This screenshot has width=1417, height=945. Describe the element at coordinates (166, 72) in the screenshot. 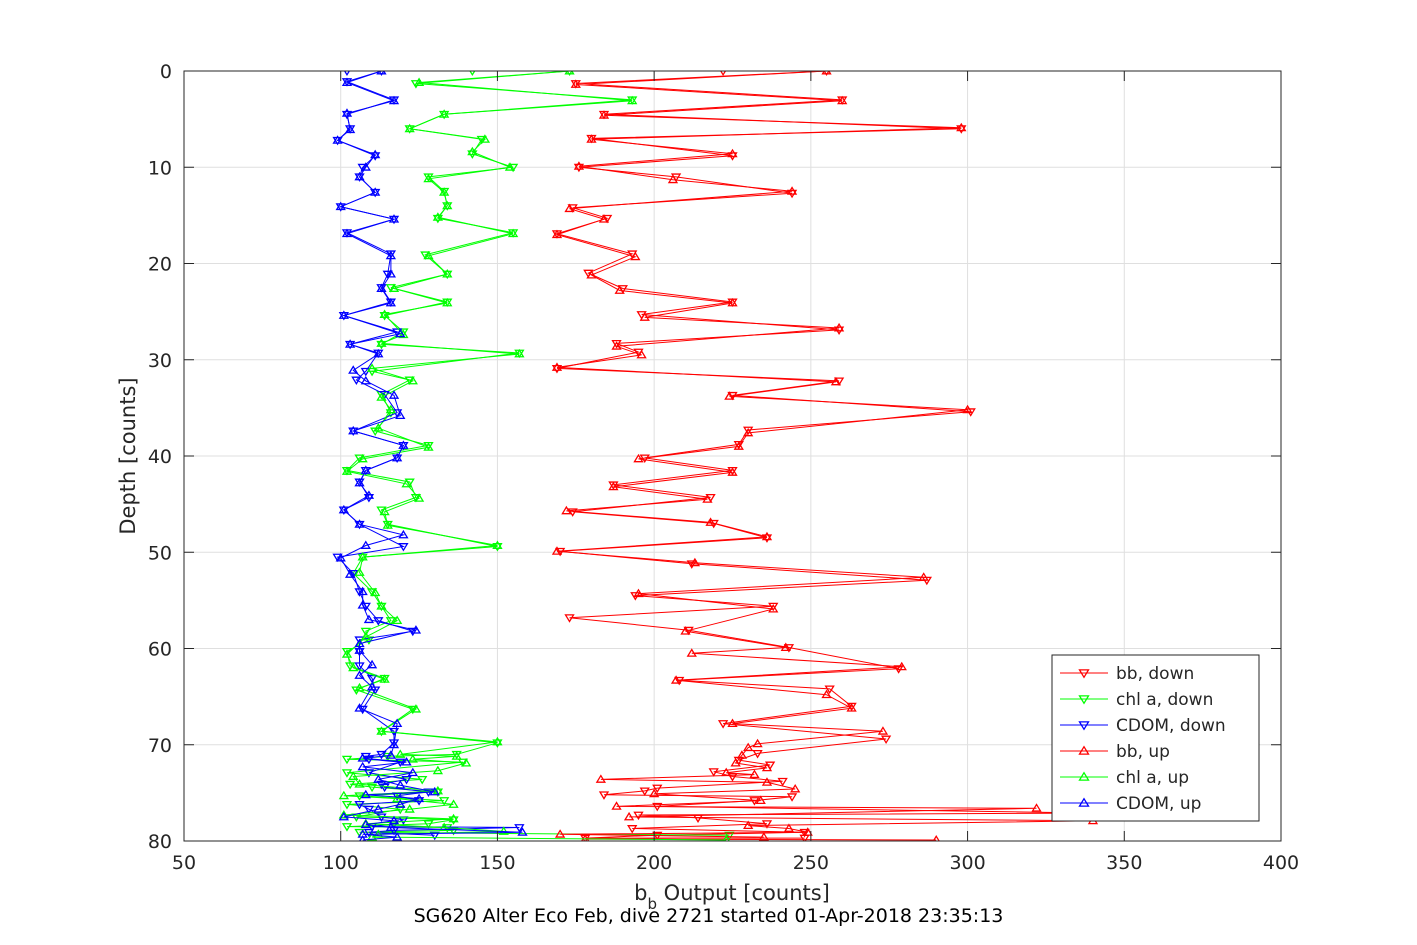

I see `y-tick-label: 0` at that location.